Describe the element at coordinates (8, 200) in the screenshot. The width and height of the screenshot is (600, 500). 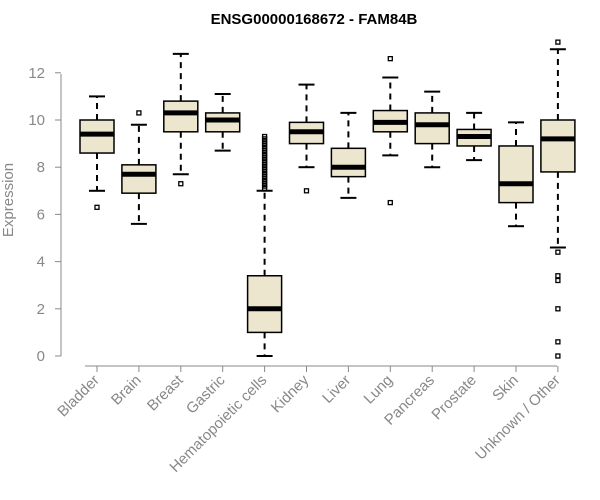
I see `y-axis-label: Expression` at that location.